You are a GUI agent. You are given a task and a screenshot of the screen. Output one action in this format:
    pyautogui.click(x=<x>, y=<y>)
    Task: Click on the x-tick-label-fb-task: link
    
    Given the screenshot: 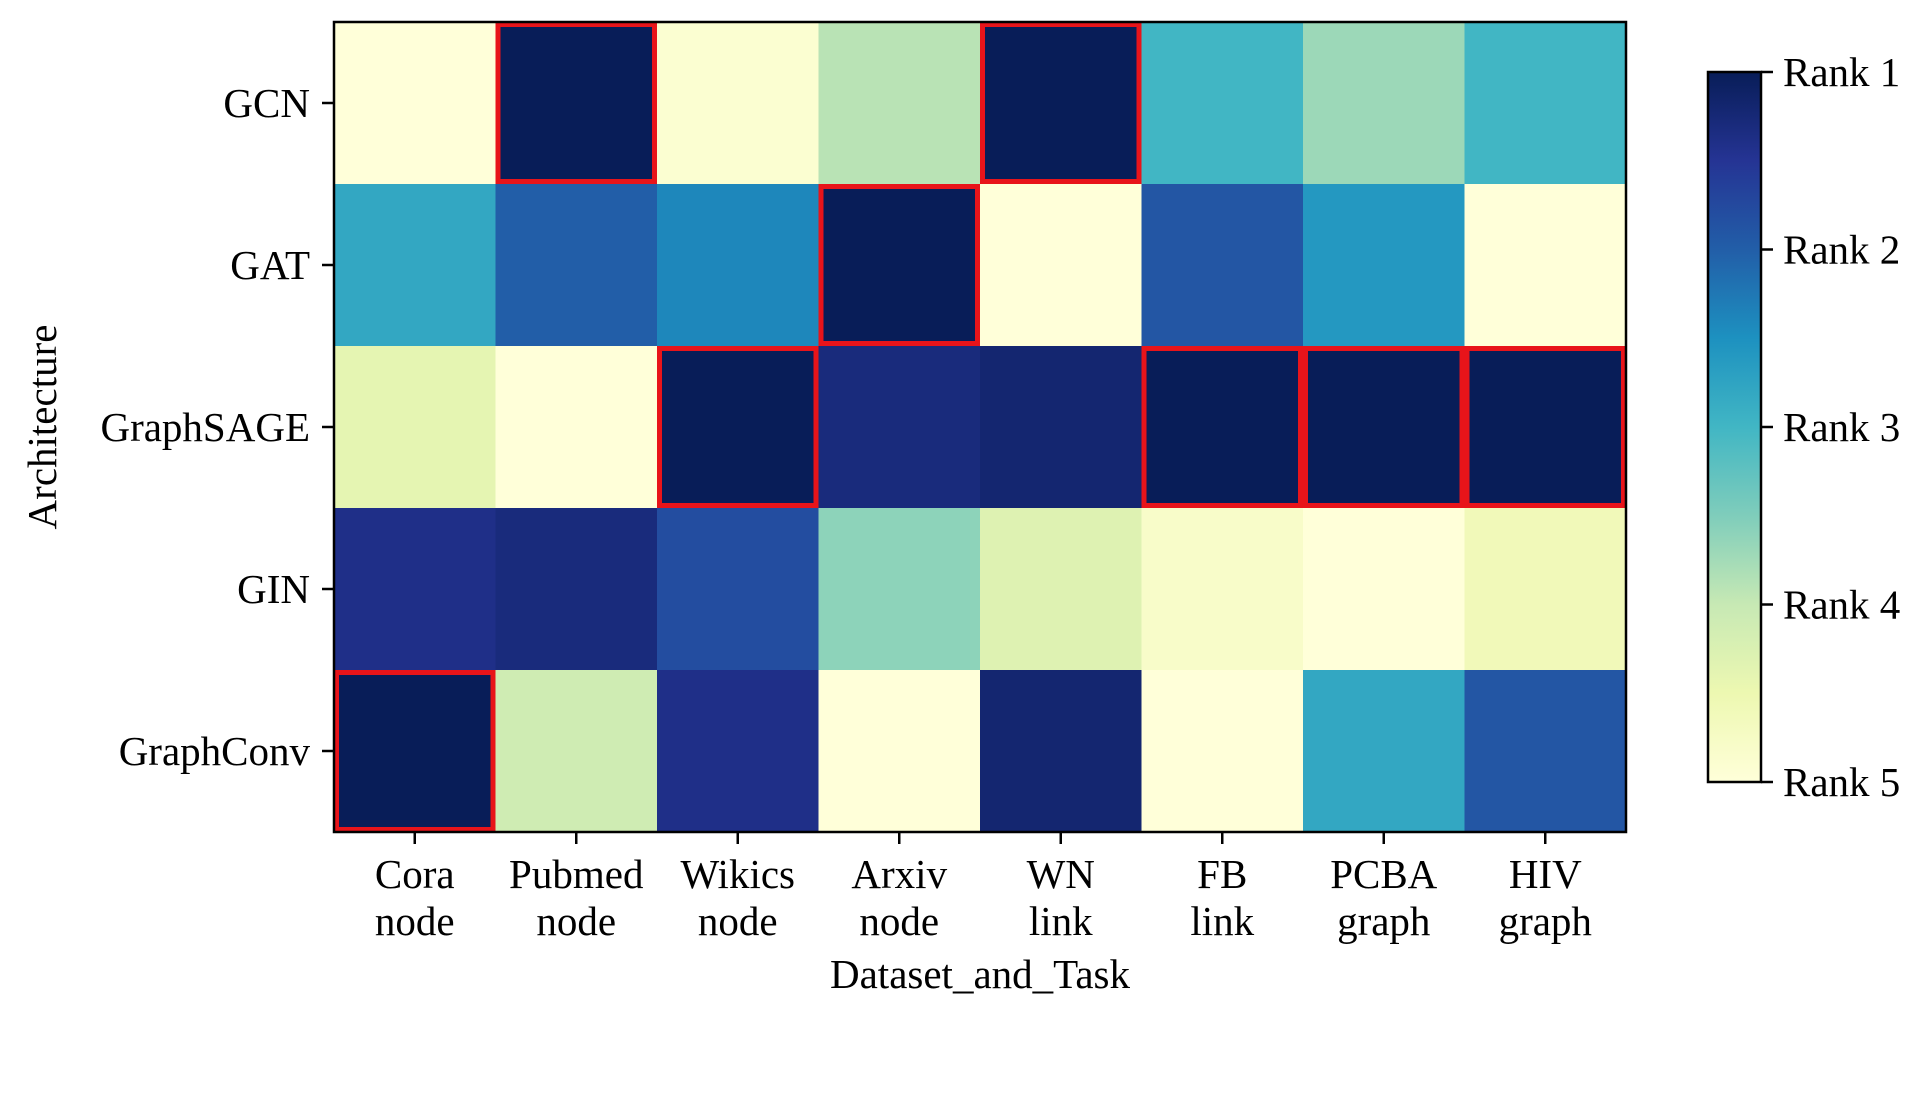 What is the action you would take?
    pyautogui.click(x=1222, y=921)
    